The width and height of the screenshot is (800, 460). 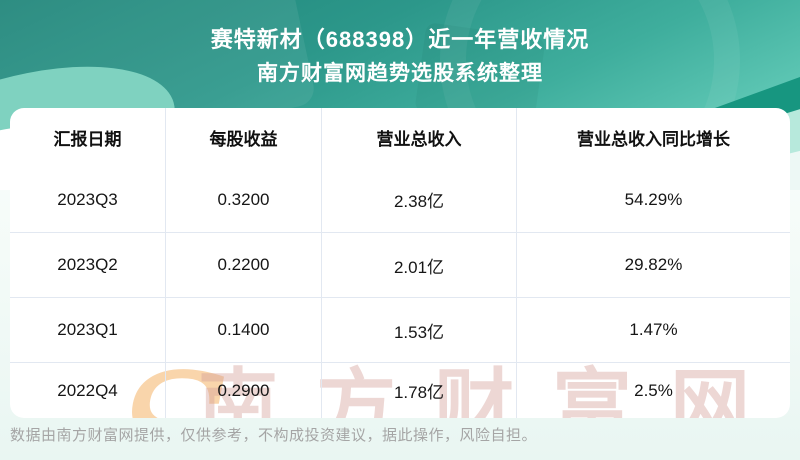 I want to click on table-header-row: 汇报日期 每股收益 营业总收入 营业总收入同比增长, so click(x=400, y=137).